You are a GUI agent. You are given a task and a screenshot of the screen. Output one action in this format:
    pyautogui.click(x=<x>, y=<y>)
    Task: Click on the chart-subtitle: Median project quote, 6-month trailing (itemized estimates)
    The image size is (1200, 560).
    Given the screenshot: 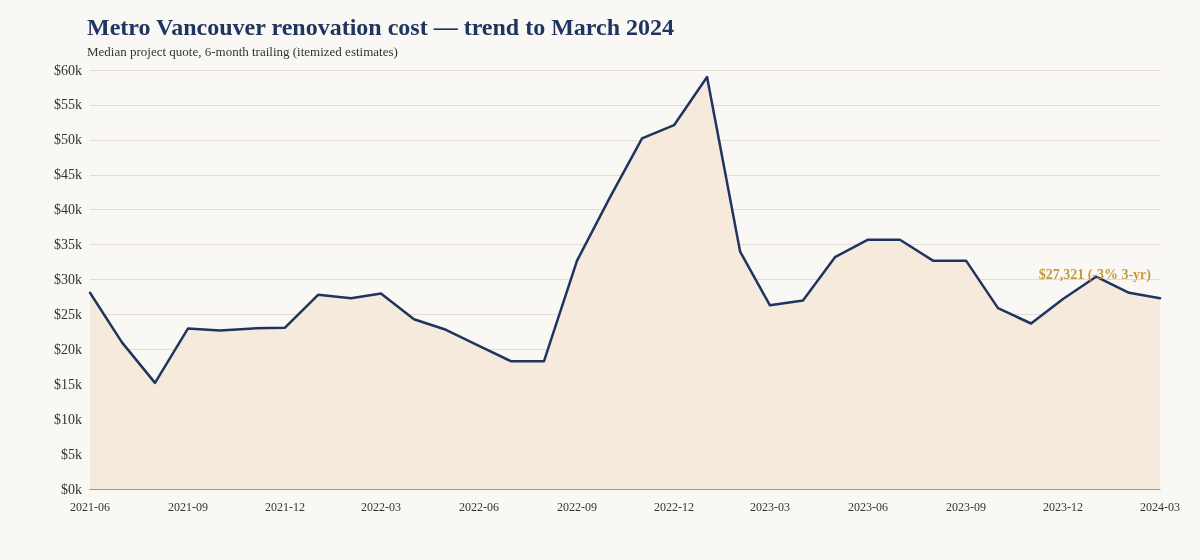 What is the action you would take?
    pyautogui.click(x=242, y=51)
    